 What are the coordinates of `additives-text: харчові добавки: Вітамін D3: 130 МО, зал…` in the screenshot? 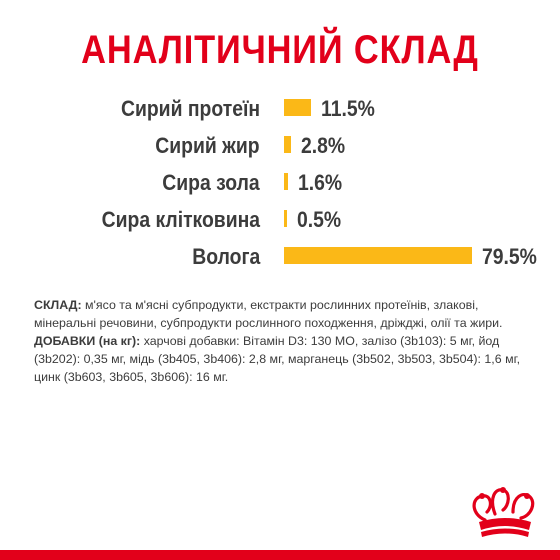 It's located at (277, 359).